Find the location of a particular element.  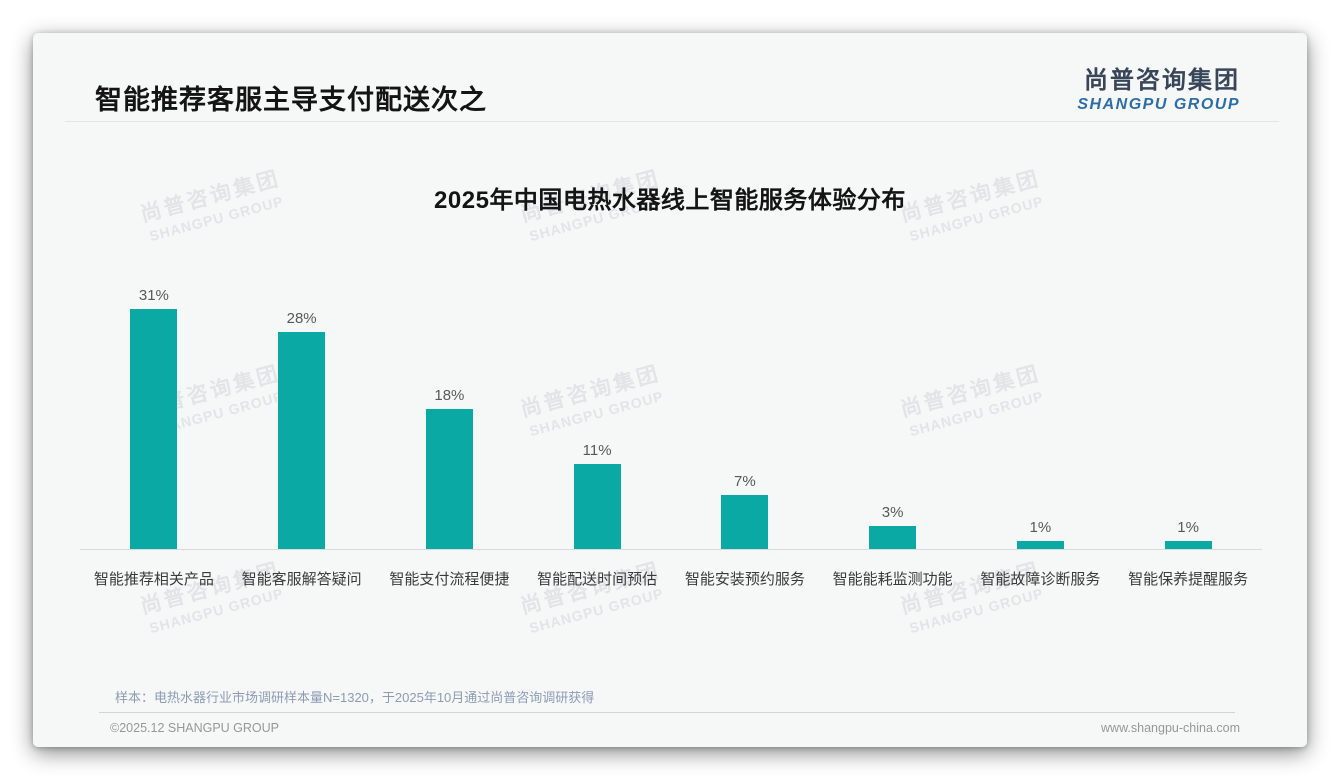

copyright-text: ©2025.12 SHANGPU GROUP is located at coordinates (194, 728).